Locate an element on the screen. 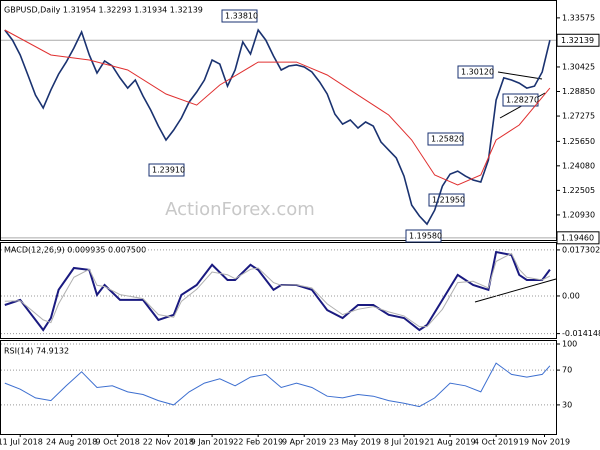  y-tick-label: -0.014148 is located at coordinates (581, 333).